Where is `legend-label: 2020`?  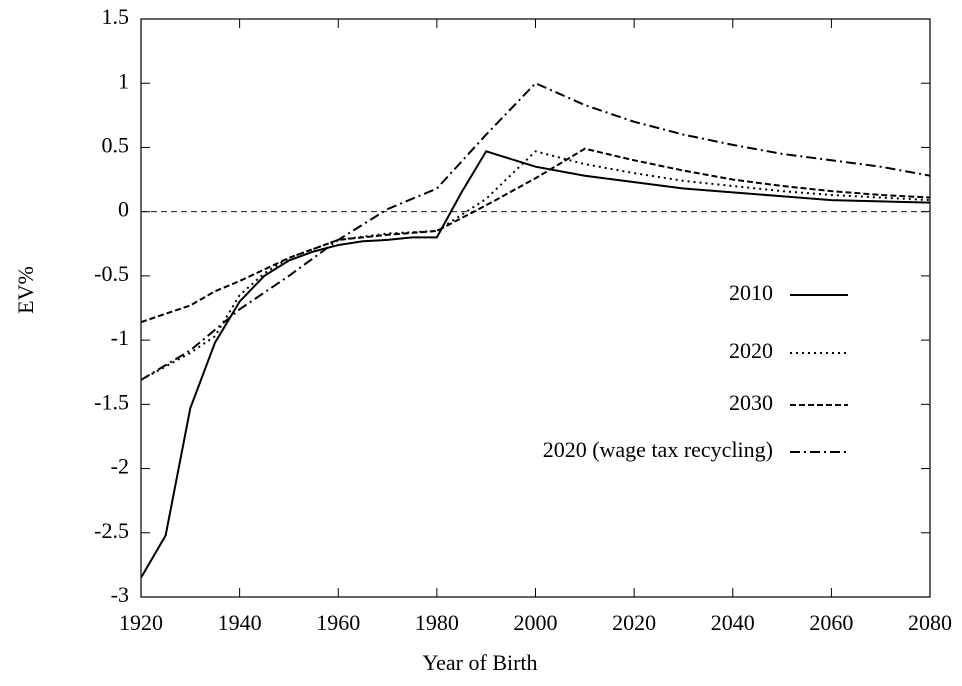 legend-label: 2020 is located at coordinates (751, 350).